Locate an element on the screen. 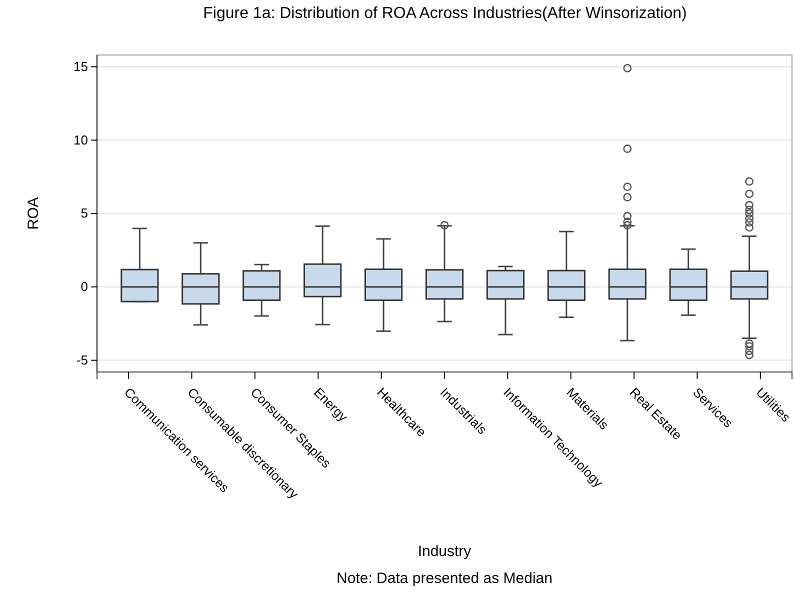 This screenshot has height=599, width=795. y-tick-label: 10 is located at coordinates (81, 140).